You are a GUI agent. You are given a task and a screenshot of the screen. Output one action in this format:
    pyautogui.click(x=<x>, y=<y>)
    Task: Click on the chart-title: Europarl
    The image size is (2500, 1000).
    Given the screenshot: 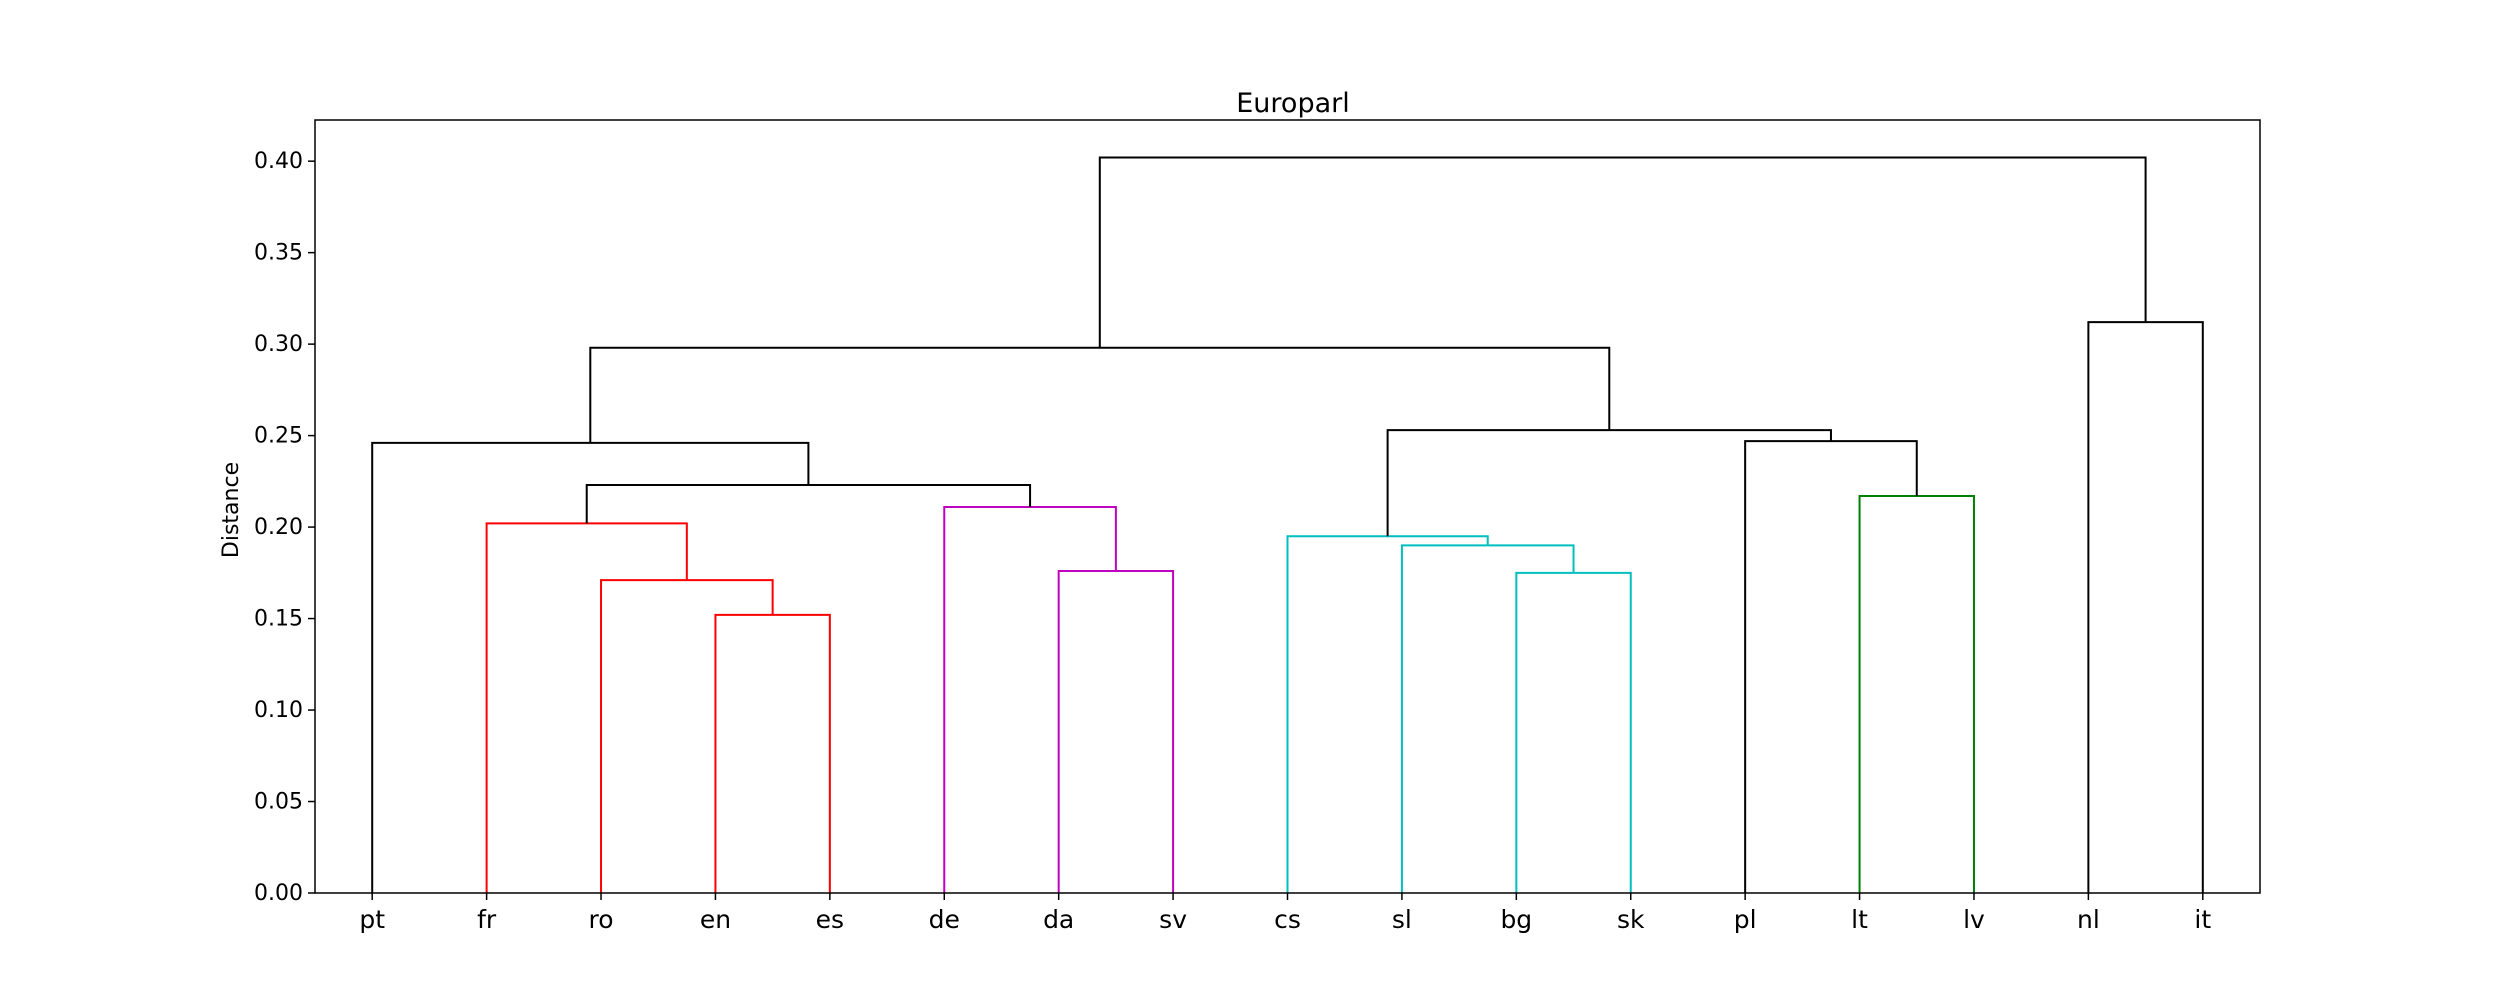 What is the action you would take?
    pyautogui.click(x=1292, y=103)
    